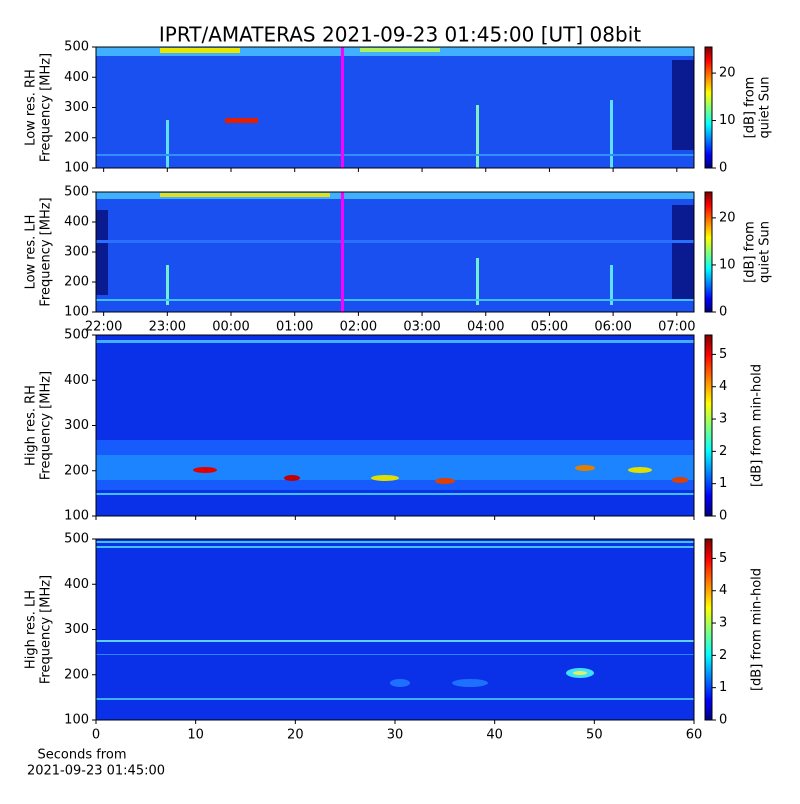 The image size is (800, 804). I want to click on x-tick-label: 23:00, so click(167, 327).